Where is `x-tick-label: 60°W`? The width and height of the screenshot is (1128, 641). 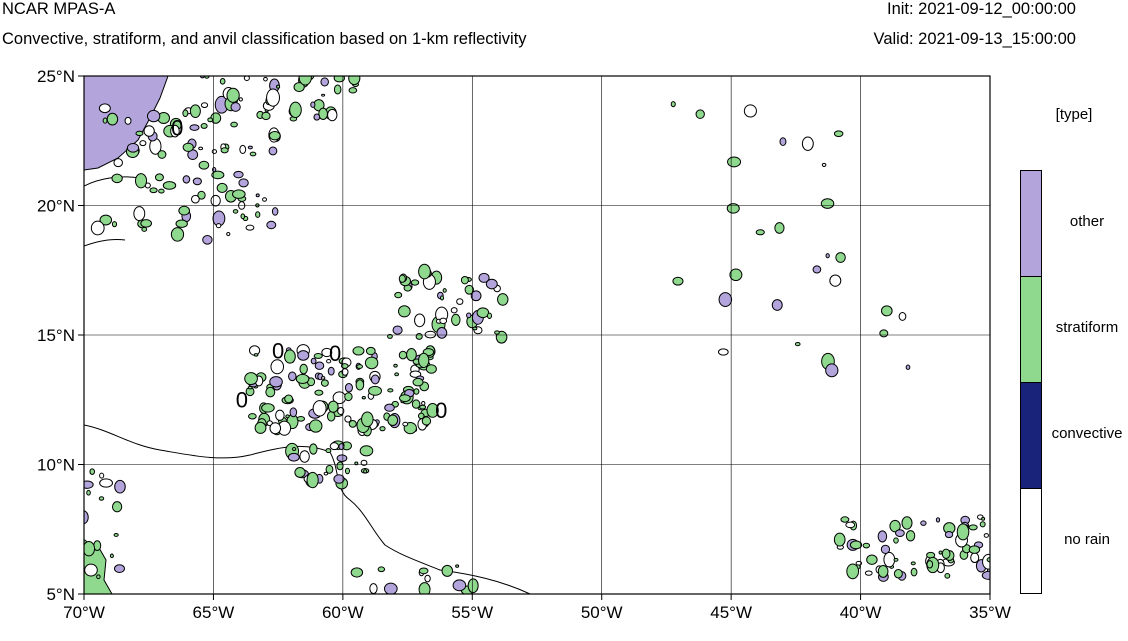
x-tick-label: 60°W is located at coordinates (343, 612).